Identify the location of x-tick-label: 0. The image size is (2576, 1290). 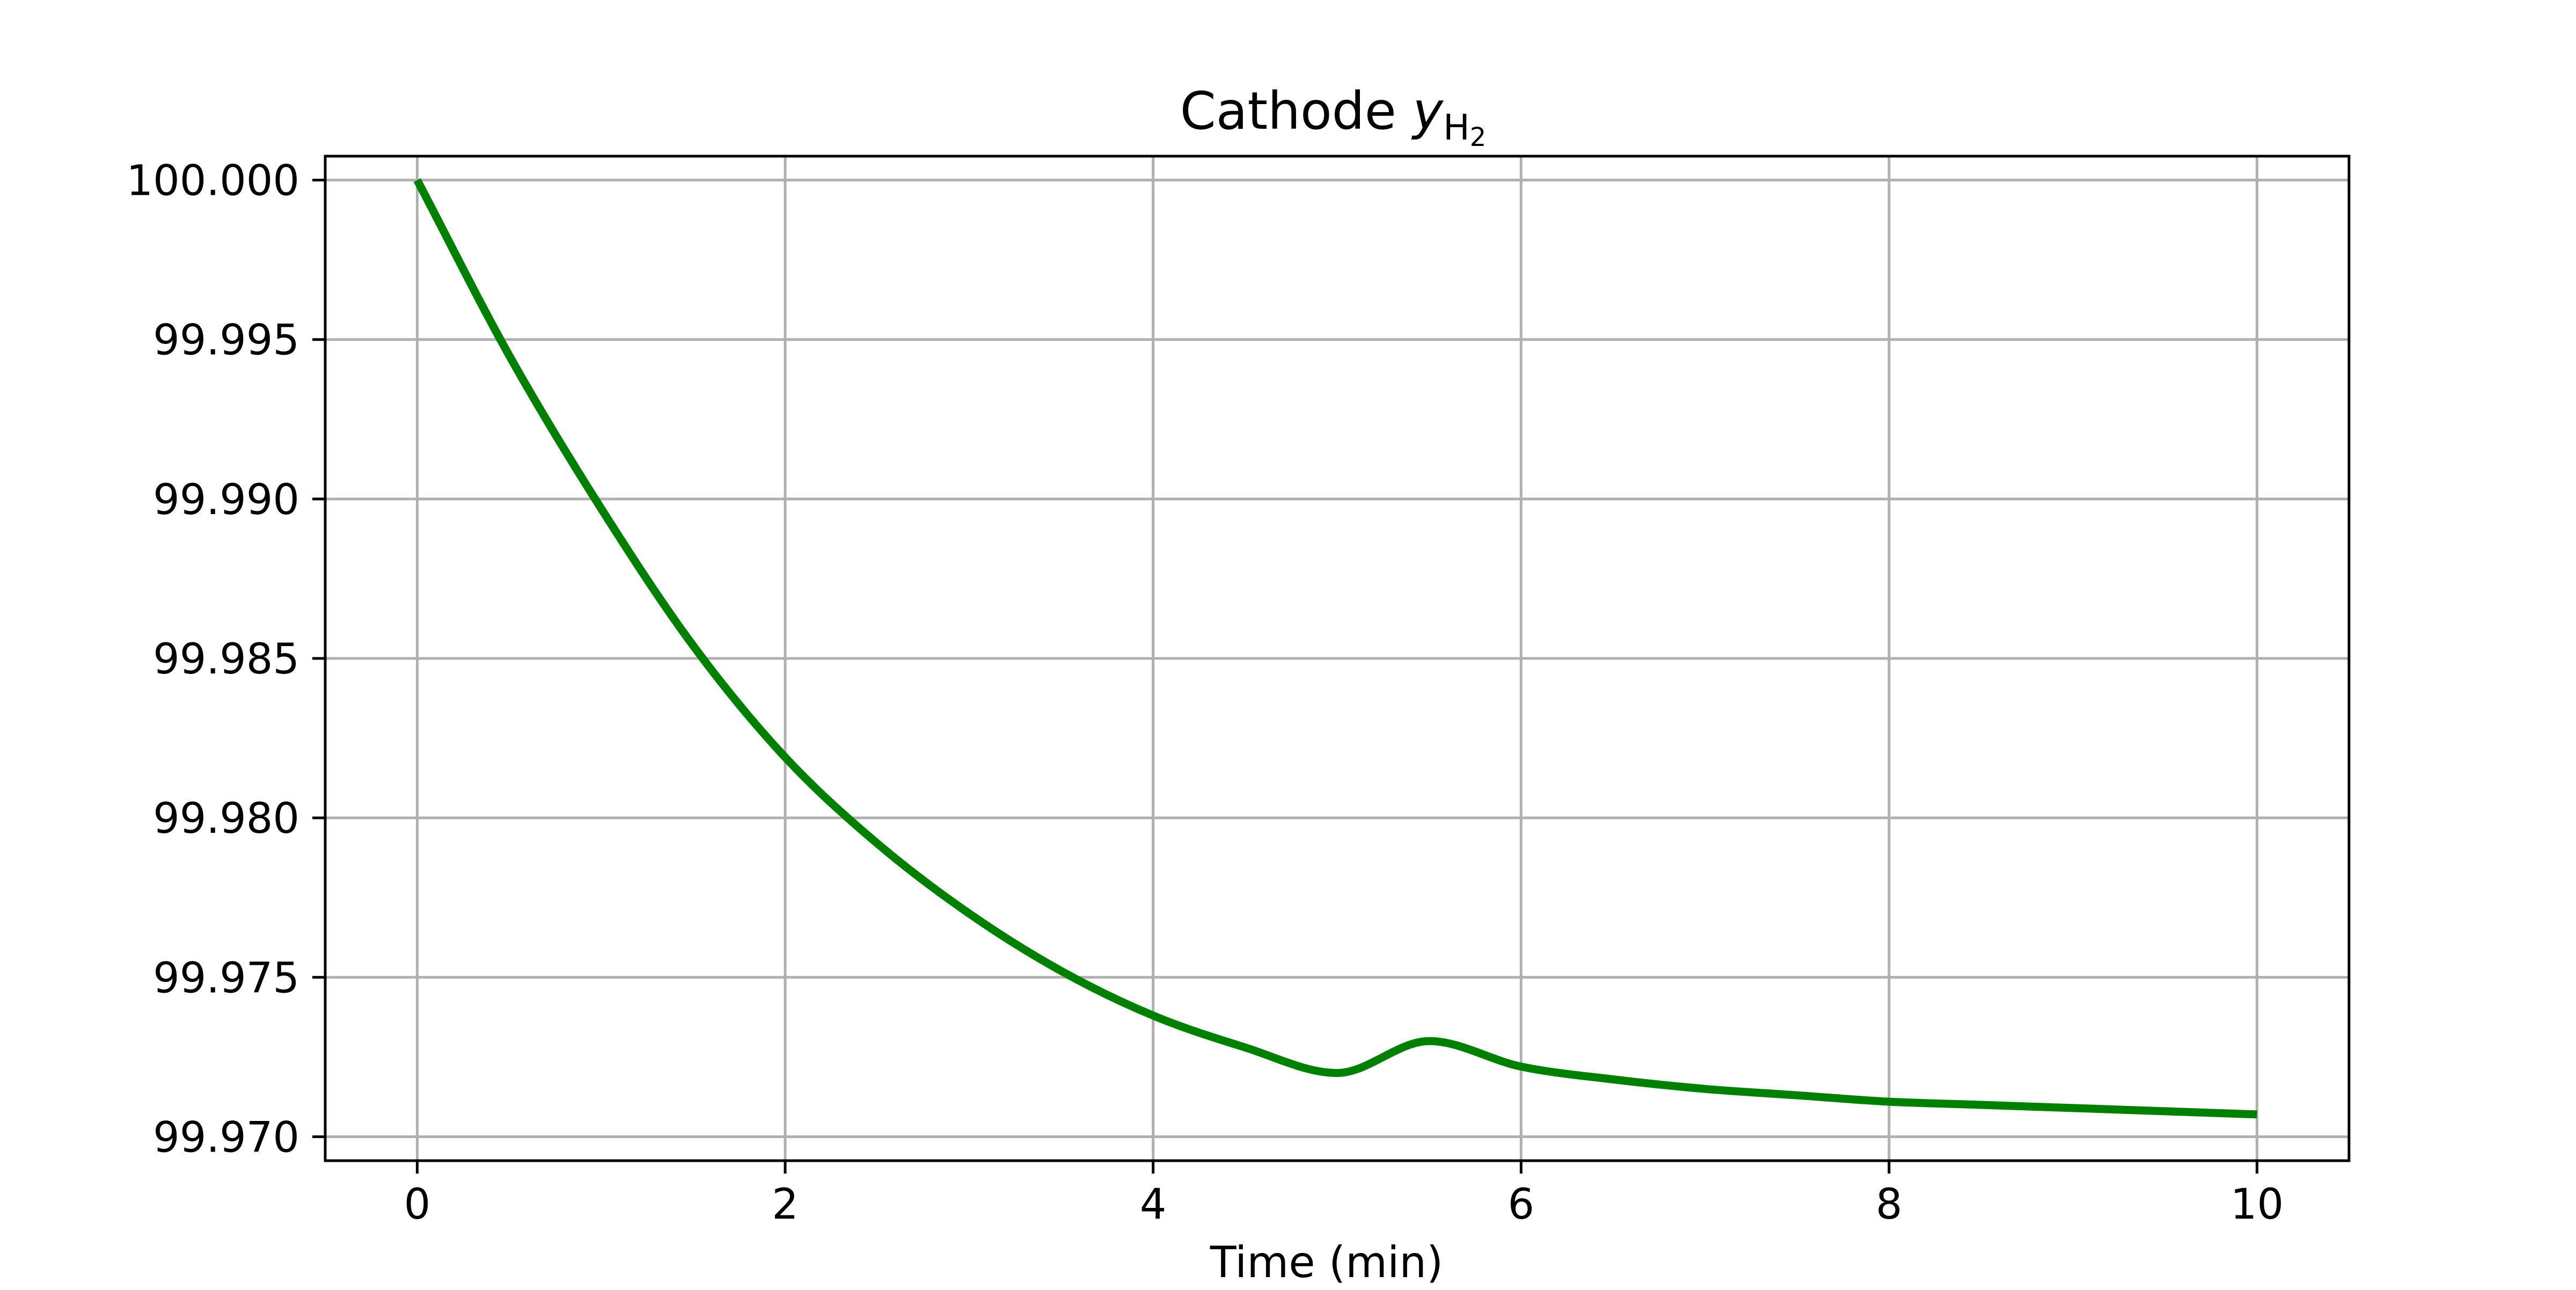
(417, 1205).